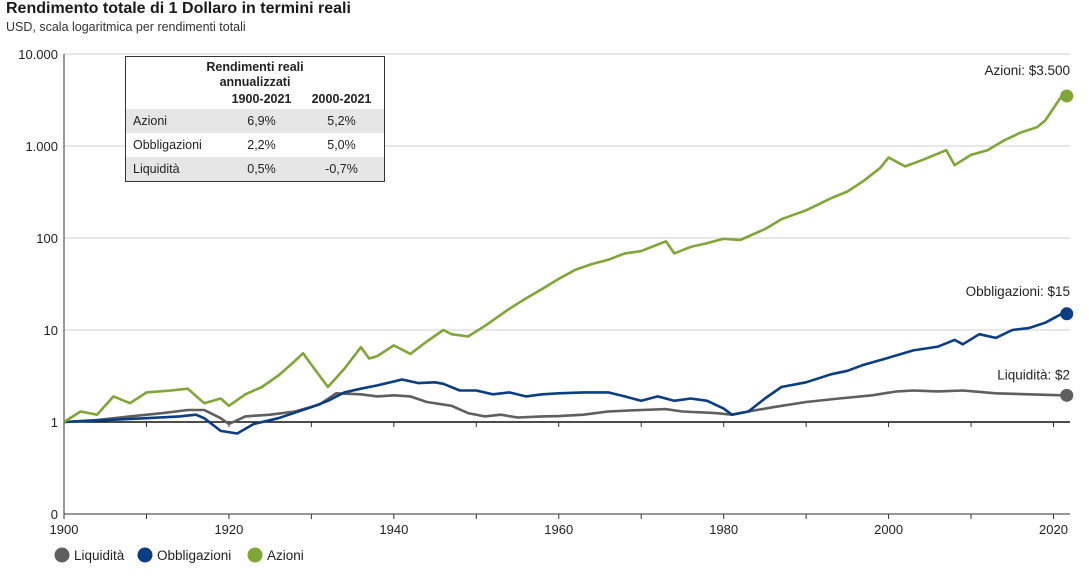  I want to click on x-tick-label: 2000, so click(888, 529).